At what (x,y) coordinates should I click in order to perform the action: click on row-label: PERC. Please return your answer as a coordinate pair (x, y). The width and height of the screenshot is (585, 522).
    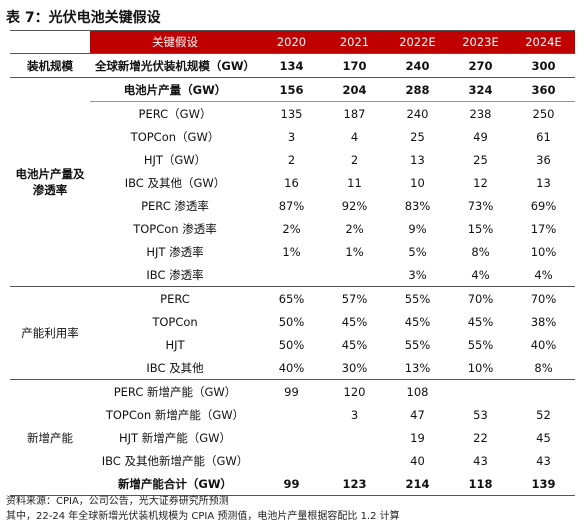
    Looking at the image, I should click on (175, 298).